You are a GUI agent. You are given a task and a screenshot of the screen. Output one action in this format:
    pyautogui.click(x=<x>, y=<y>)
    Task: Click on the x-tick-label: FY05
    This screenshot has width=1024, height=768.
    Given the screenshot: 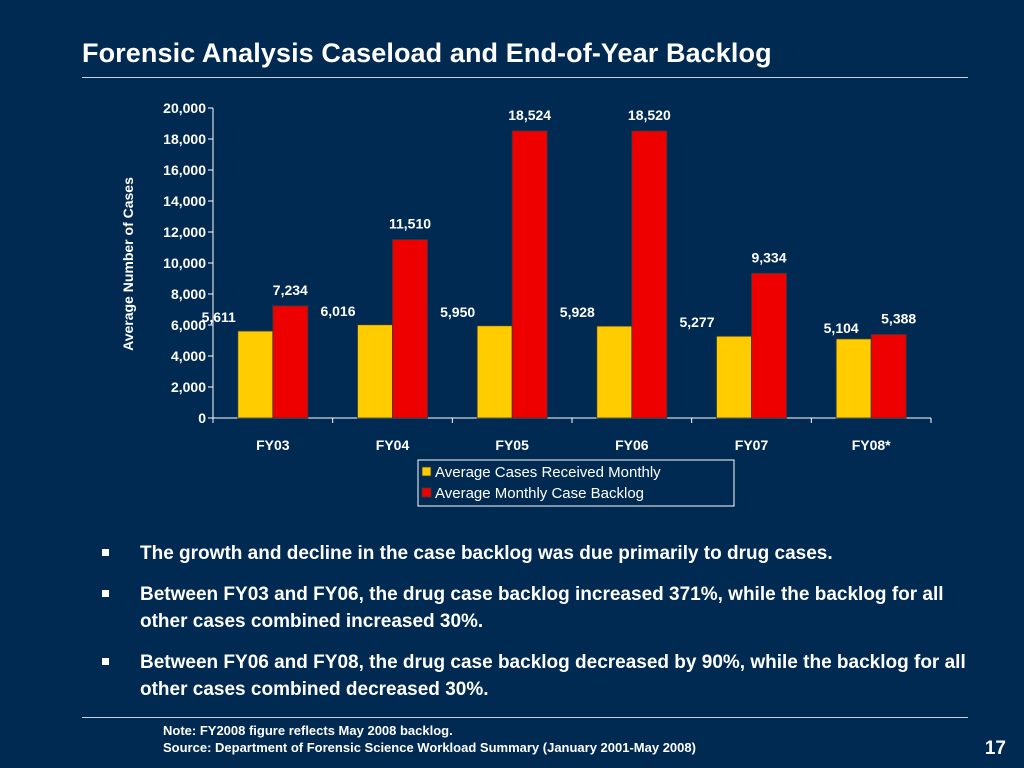 What is the action you would take?
    pyautogui.click(x=512, y=445)
    